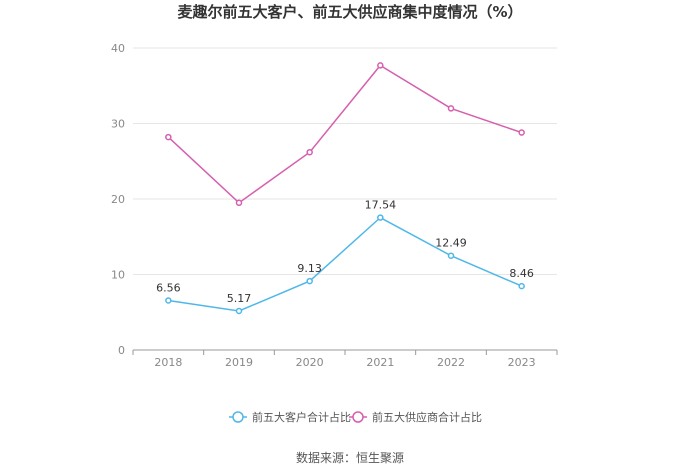  I want to click on data-label: 8.46, so click(521, 273).